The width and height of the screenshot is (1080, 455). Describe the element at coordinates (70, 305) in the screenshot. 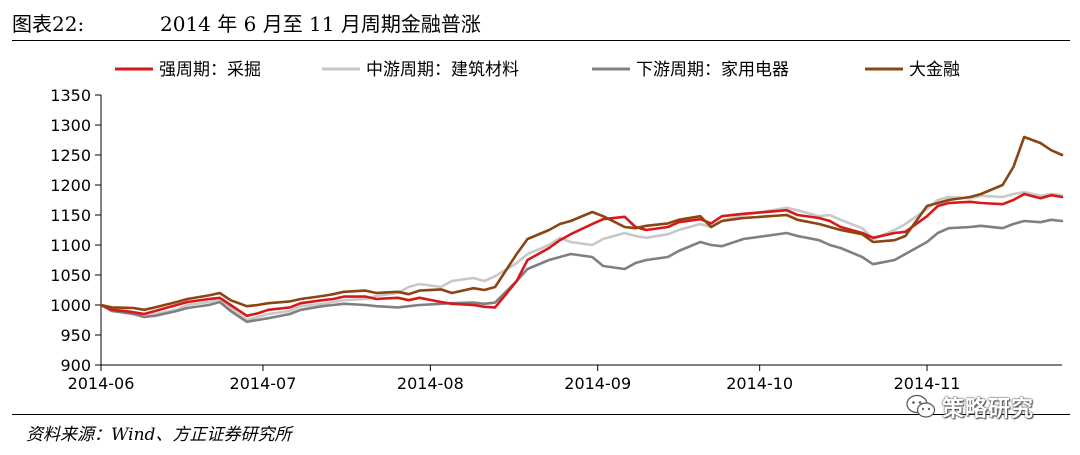

I see `y-tick-label: 1000` at that location.